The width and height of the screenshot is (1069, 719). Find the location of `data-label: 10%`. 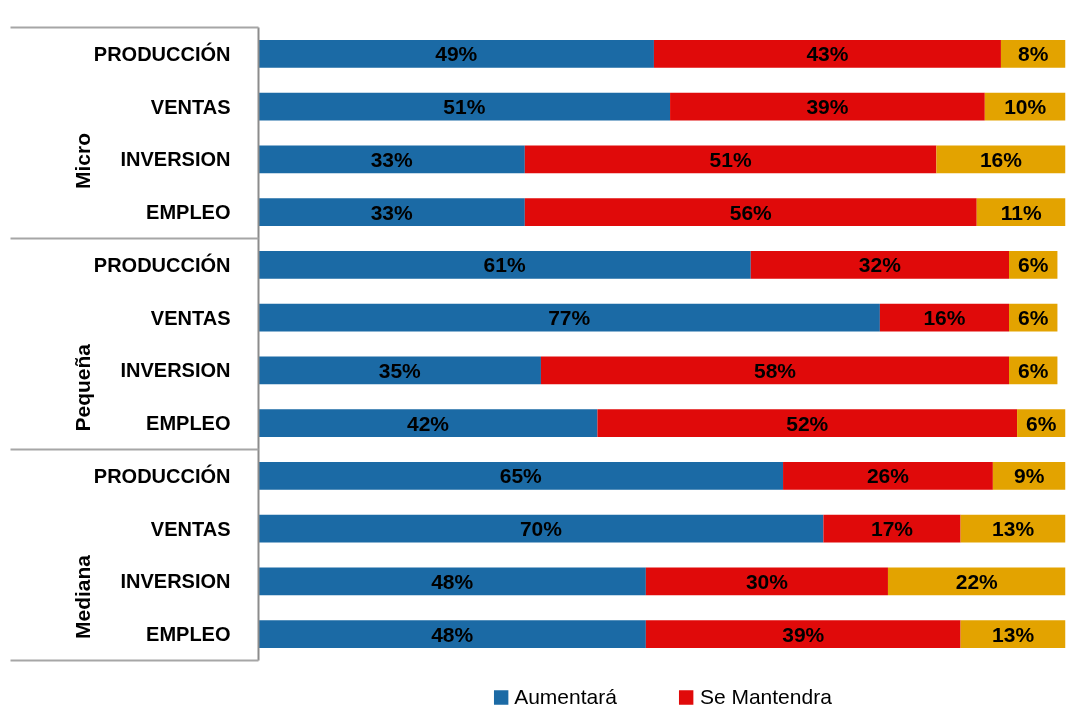

data-label: 10% is located at coordinates (1025, 107).